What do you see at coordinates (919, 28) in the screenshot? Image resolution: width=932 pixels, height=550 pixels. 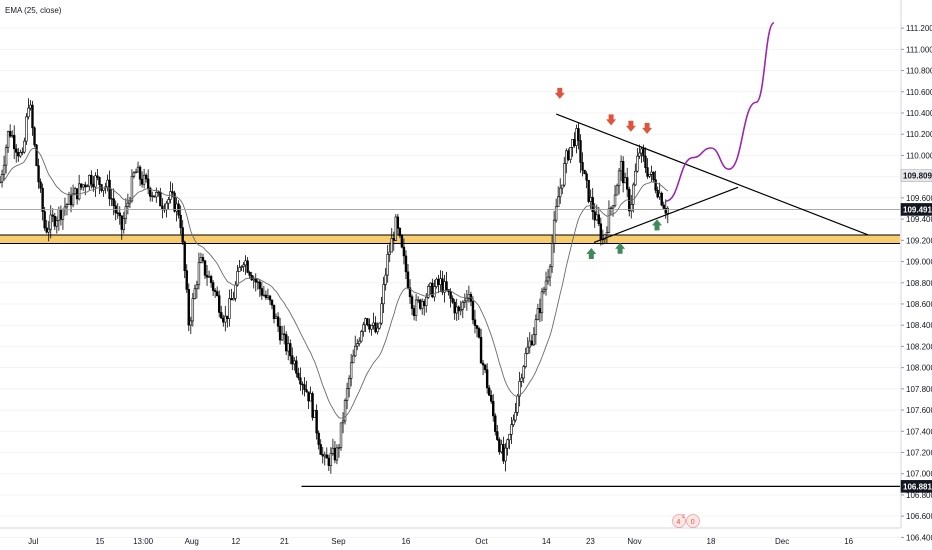 I see `price-tick-label: 111.200` at bounding box center [919, 28].